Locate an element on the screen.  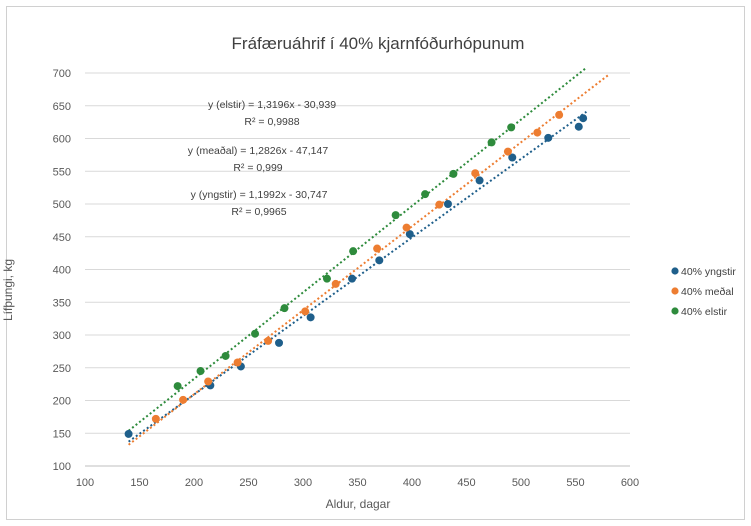
y-tick-650: 650 is located at coordinates (62, 107).